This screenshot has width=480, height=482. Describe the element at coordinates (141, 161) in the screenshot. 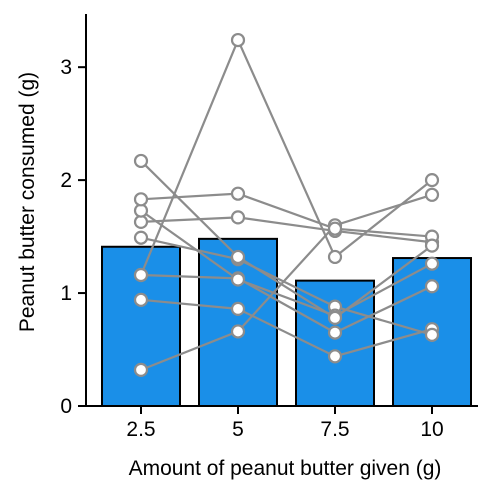

I see `individual-point-8-2.5` at that location.